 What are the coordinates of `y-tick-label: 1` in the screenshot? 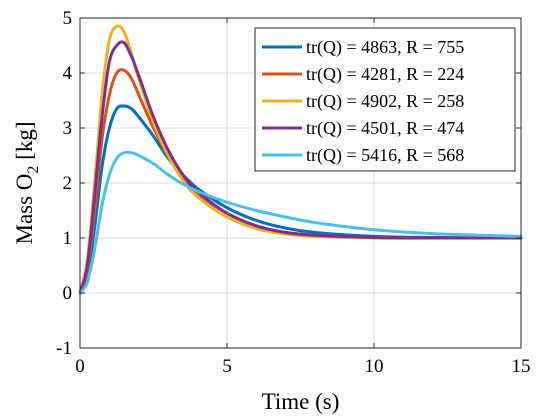 It's located at (68, 238).